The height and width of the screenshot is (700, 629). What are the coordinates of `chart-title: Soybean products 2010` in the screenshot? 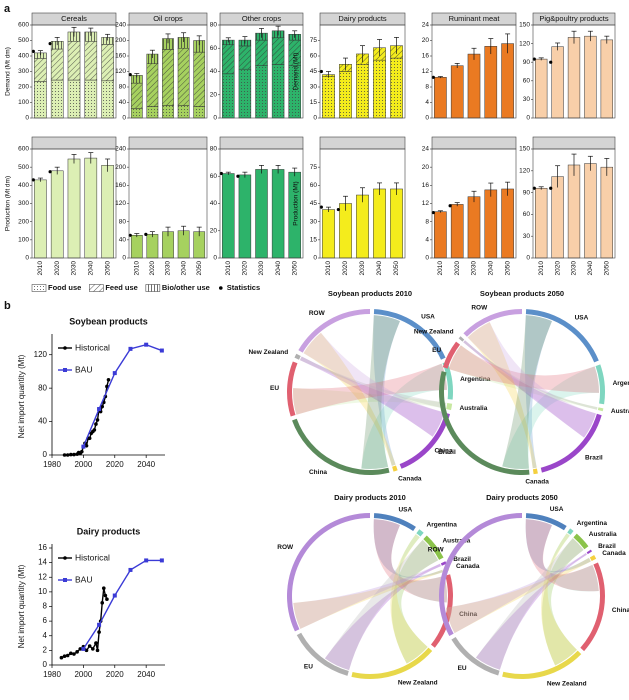 It's located at (370, 293).